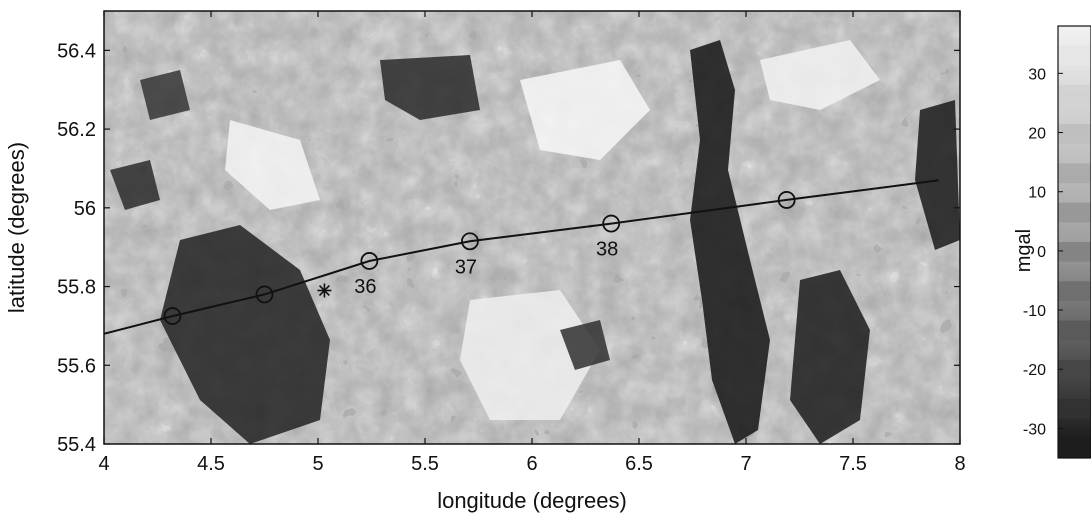  Describe the element at coordinates (1034, 311) in the screenshot. I see `colorbar-tick-label: -10` at that location.